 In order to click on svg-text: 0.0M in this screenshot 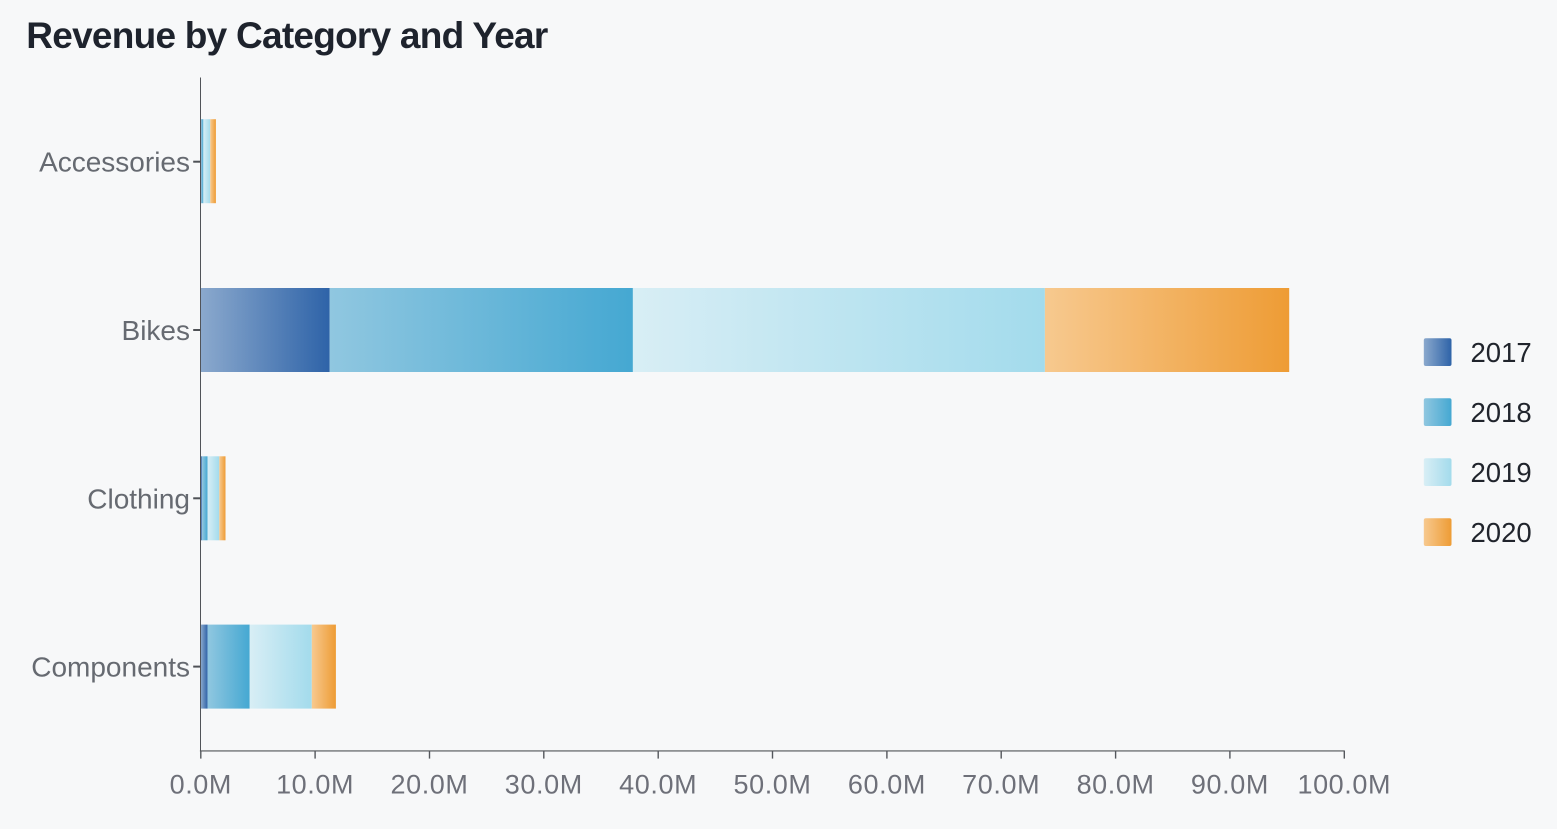, I will do `click(201, 784)`.